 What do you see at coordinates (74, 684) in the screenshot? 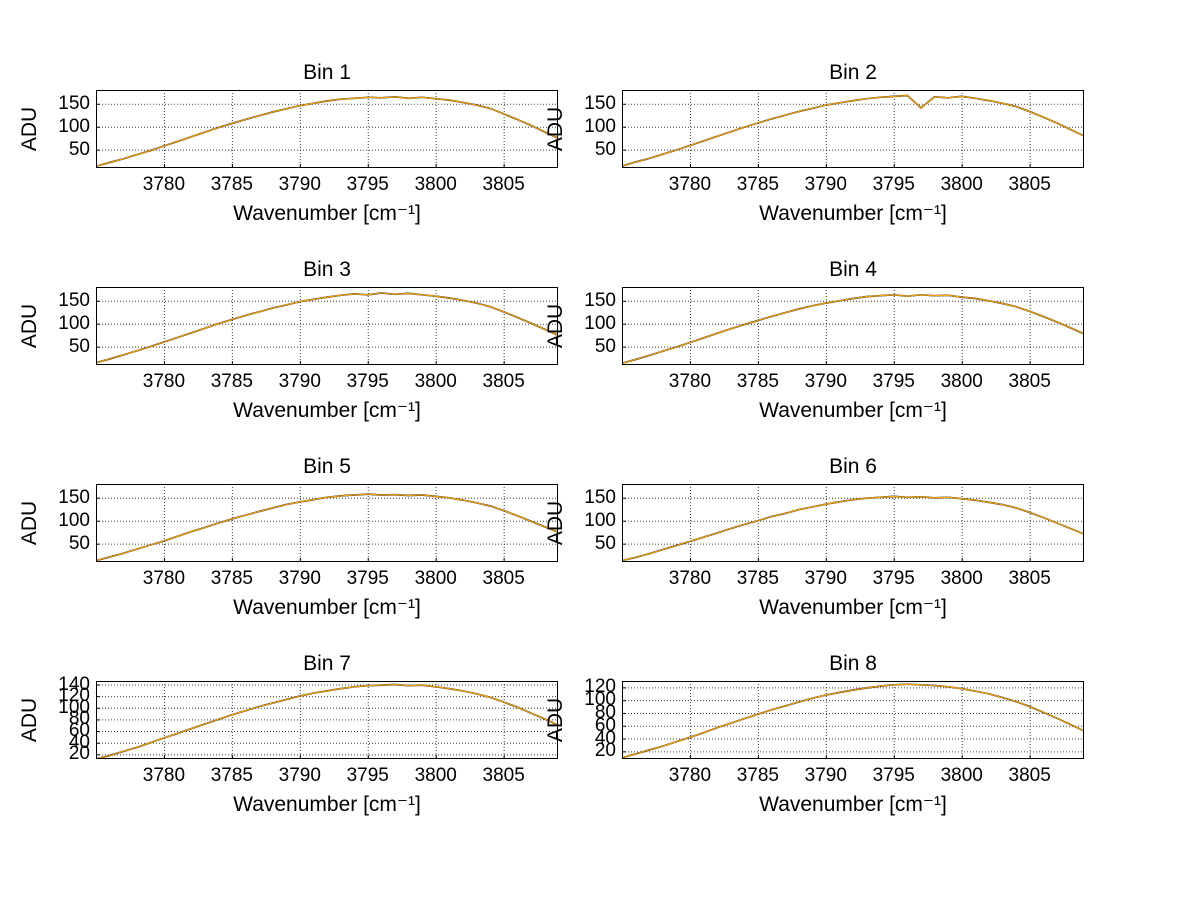
I see `y-tick-label: 140` at bounding box center [74, 684].